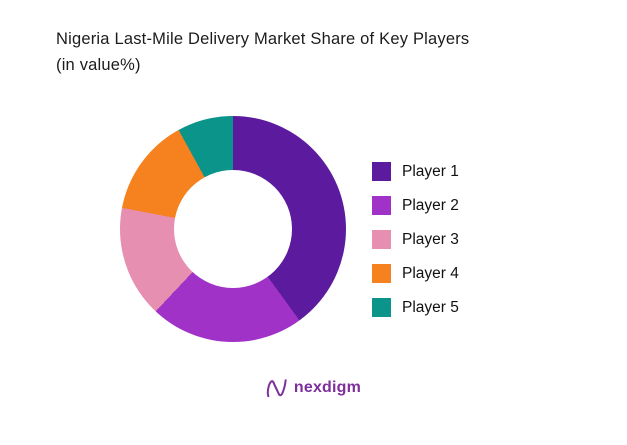 This screenshot has height=445, width=627. I want to click on donut-hole, so click(233, 229).